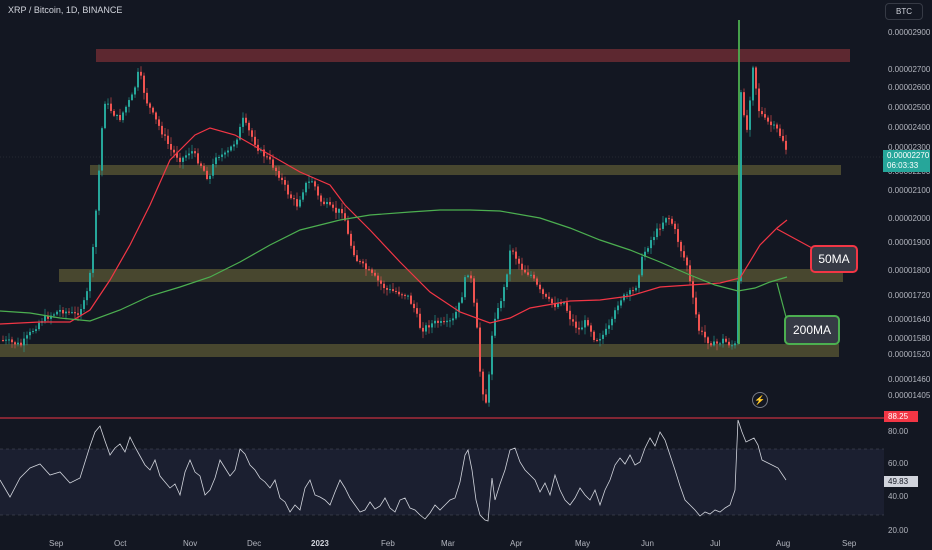 Image resolution: width=932 pixels, height=550 pixels. What do you see at coordinates (775, 182) in the screenshot?
I see `vertical-markers` at bounding box center [775, 182].